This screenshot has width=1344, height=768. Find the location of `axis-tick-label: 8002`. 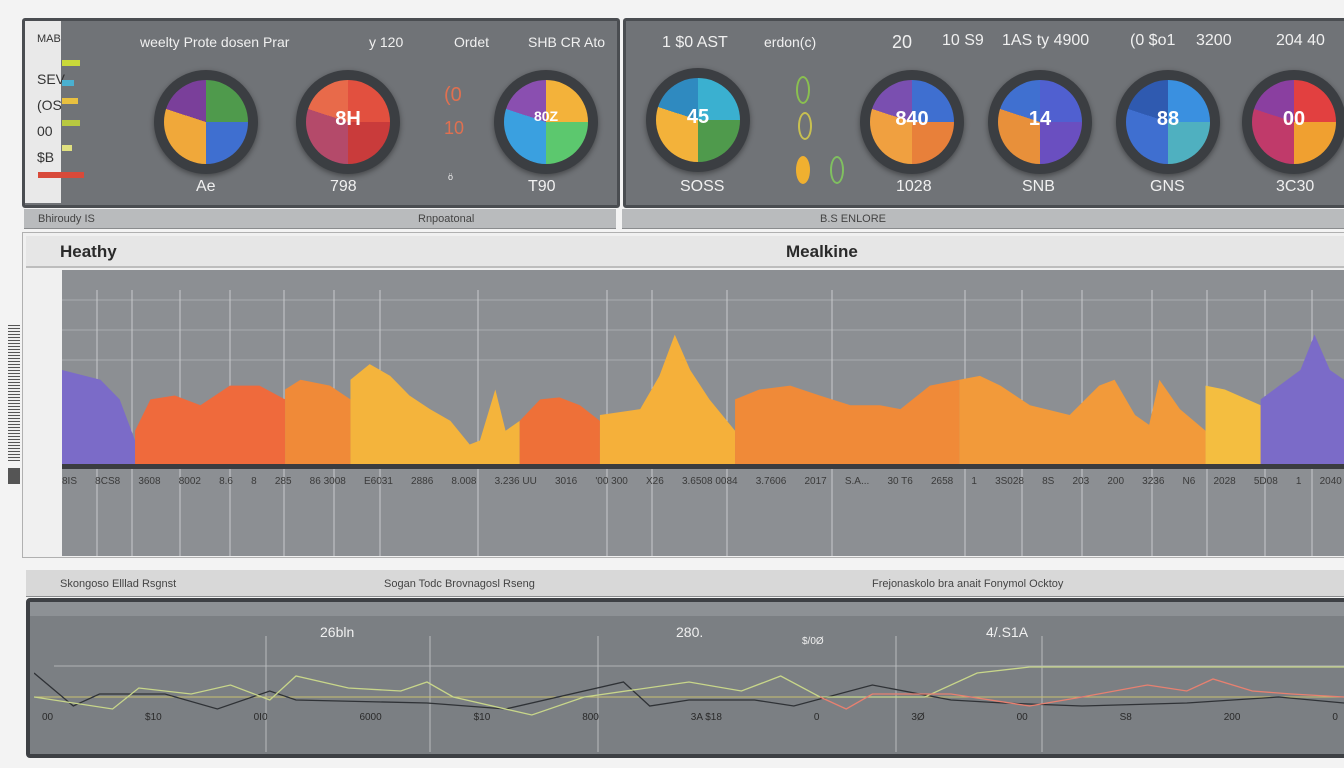

axis-tick-label: 8002 is located at coordinates (189, 481).